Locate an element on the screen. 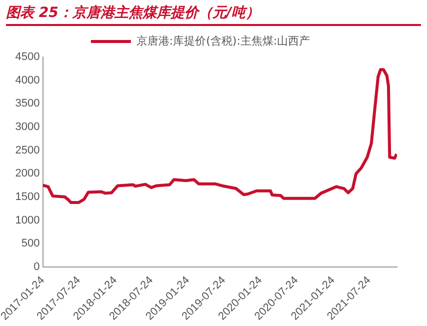 The width and height of the screenshot is (427, 326). y-tick-label: 4000 is located at coordinates (27, 80).